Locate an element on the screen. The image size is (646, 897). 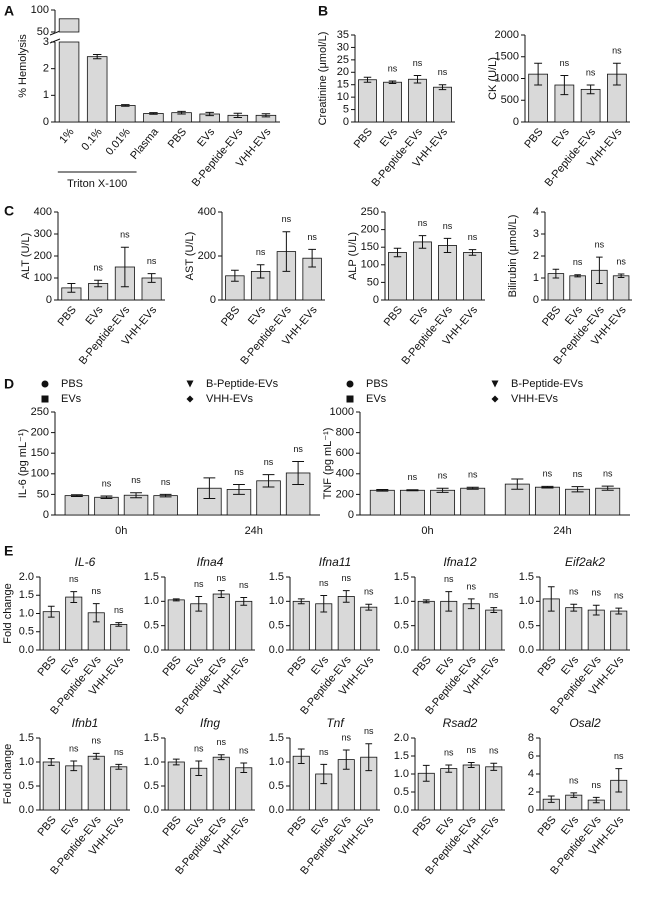
panel-label: C is located at coordinates (9, 211).